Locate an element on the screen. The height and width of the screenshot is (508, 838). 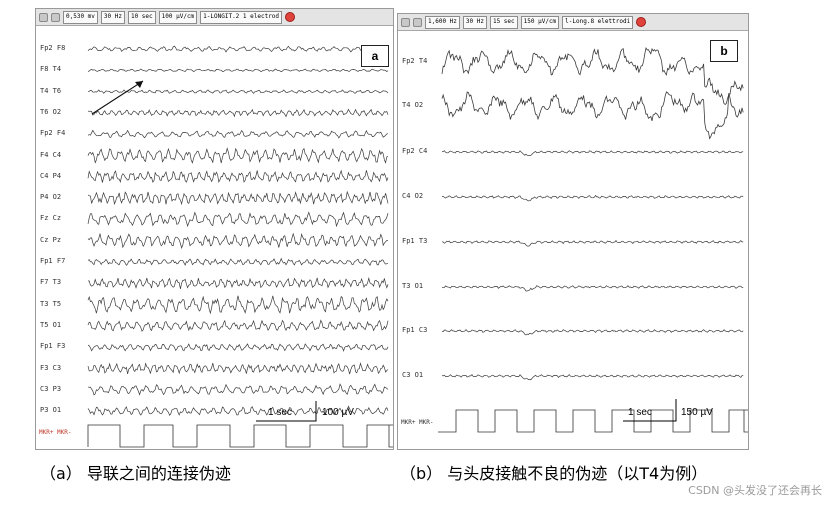
sensitivity-select: 0,530 mv is located at coordinates (80, 17).